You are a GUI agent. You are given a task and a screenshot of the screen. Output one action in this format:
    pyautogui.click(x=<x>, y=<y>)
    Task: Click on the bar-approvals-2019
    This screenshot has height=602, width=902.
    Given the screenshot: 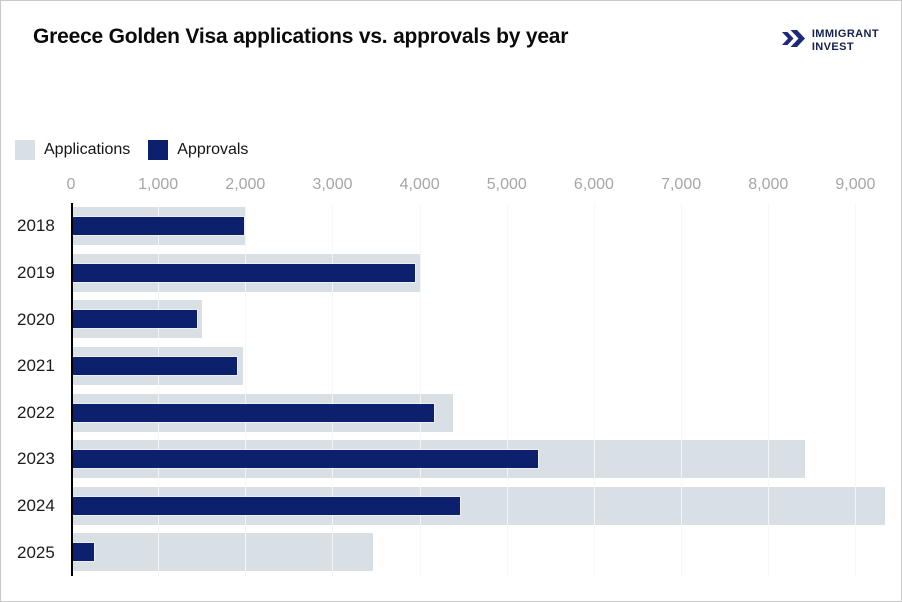 What is the action you would take?
    pyautogui.click(x=243, y=272)
    